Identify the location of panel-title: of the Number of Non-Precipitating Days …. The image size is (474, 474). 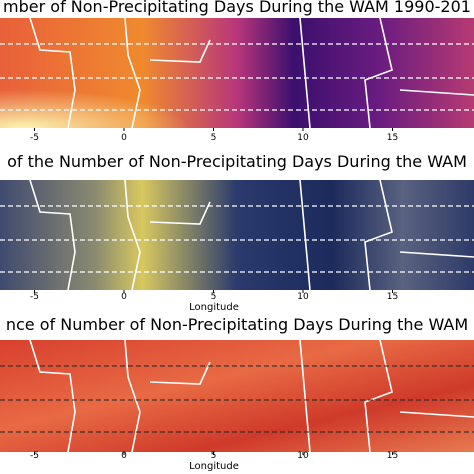
(237, 161).